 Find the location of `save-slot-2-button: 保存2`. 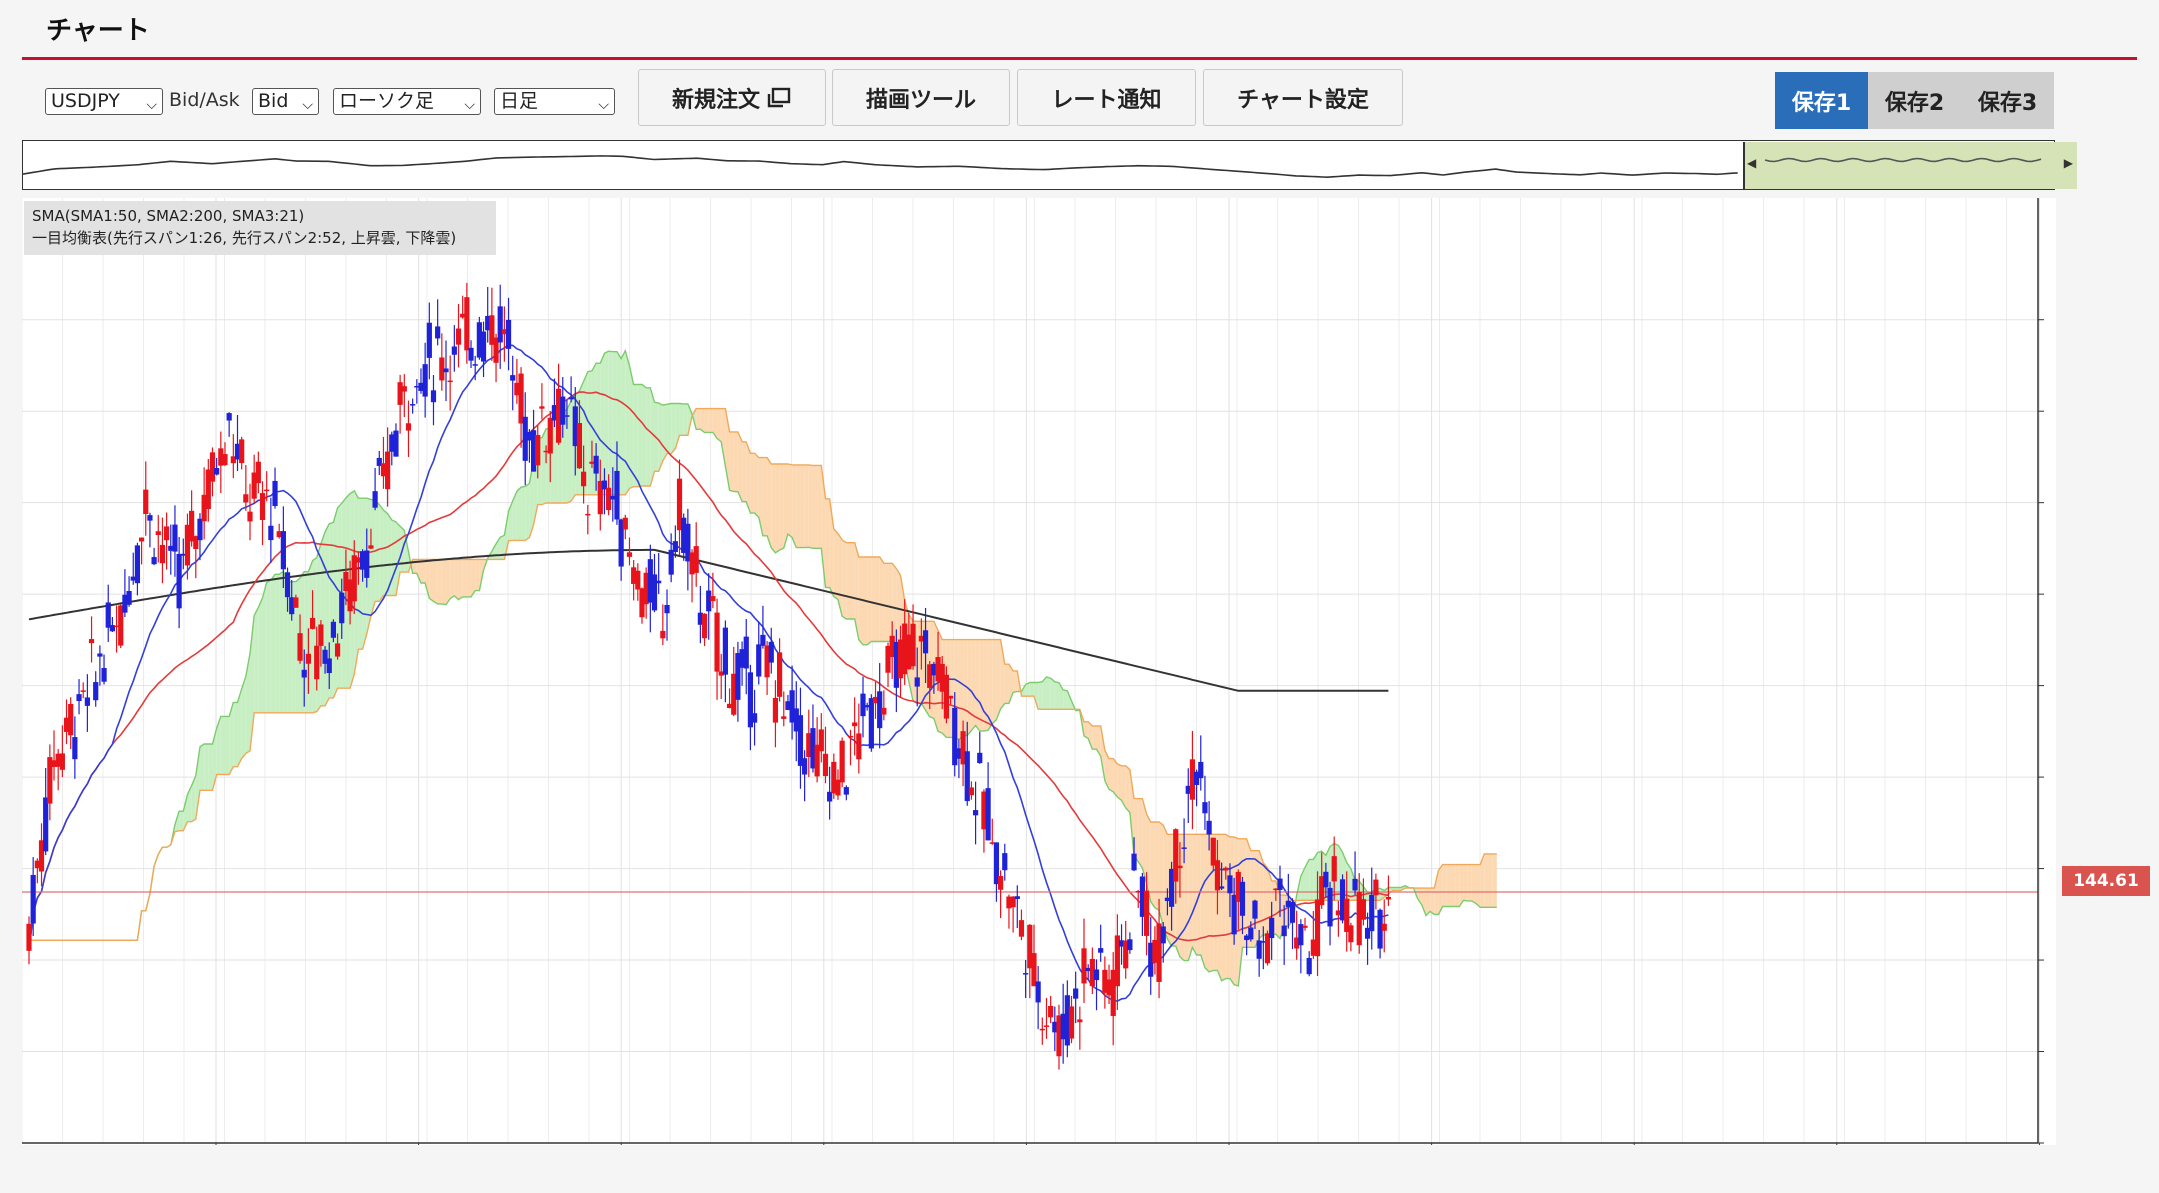

save-slot-2-button: 保存2 is located at coordinates (1914, 100).